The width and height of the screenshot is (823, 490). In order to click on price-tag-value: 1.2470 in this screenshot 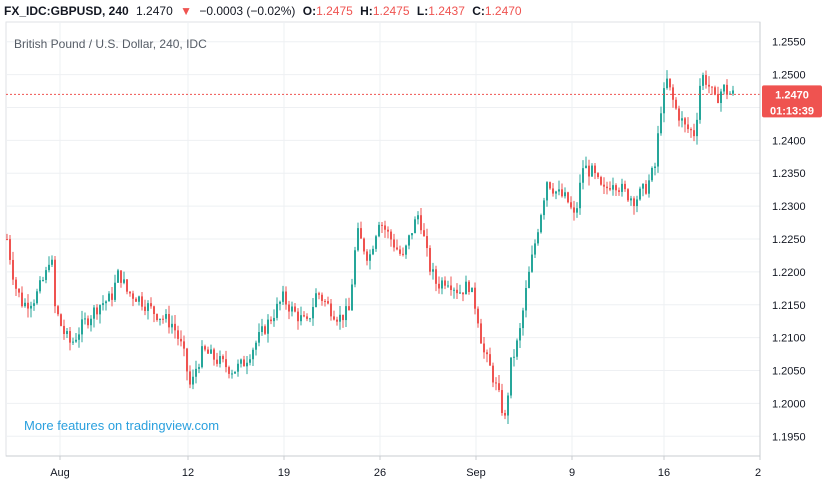, I will do `click(792, 95)`.